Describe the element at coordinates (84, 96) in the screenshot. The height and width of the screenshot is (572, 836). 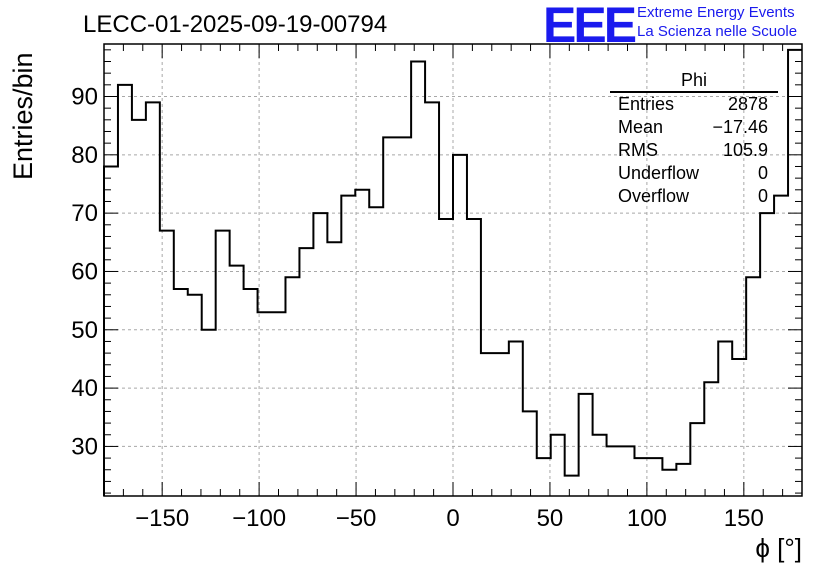
I see `y-tick-label: 90` at that location.